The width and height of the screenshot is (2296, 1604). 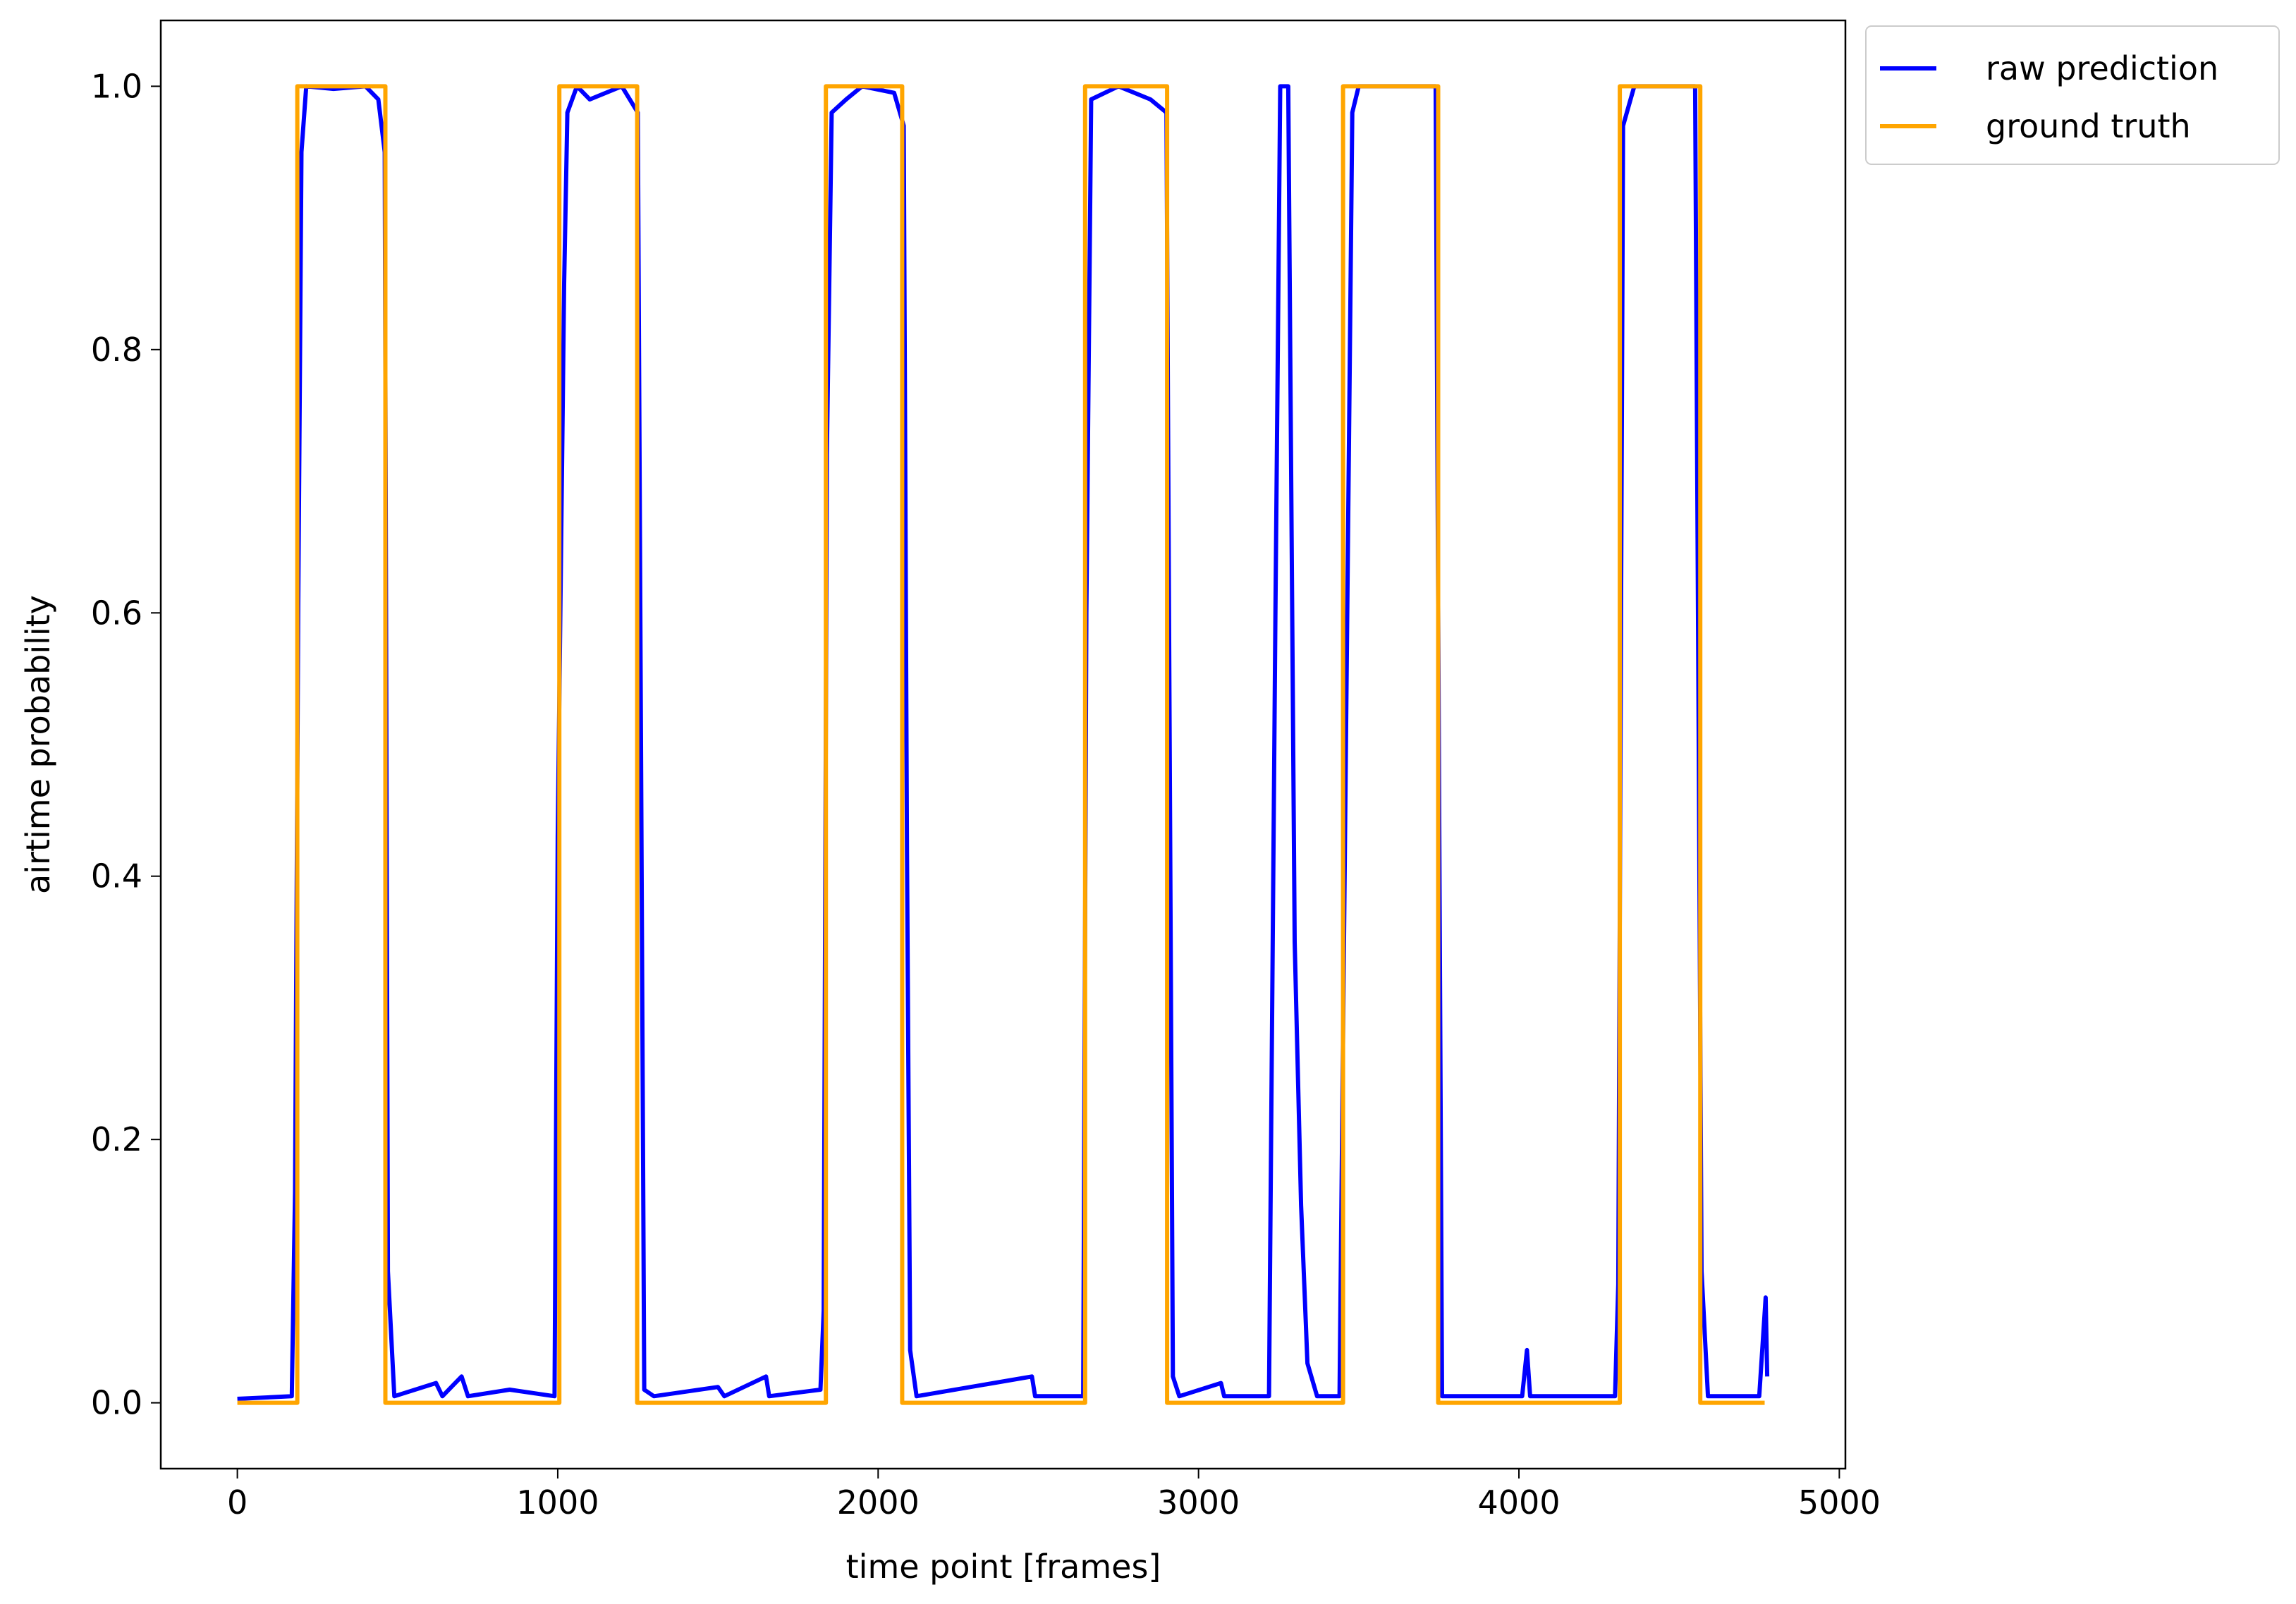 I want to click on legend-box, so click(x=2072, y=95).